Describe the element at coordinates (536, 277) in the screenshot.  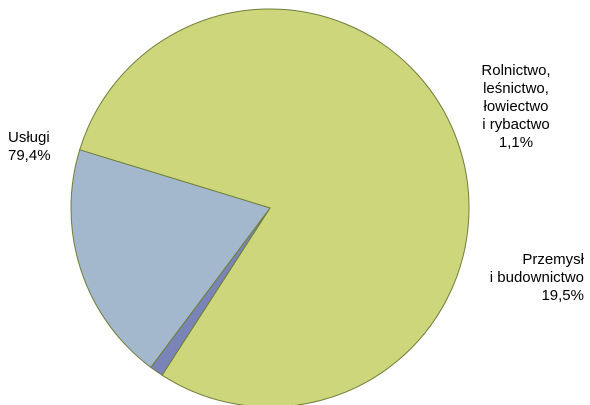
I see `slice-label-industry-line-2: i budownictwo` at that location.